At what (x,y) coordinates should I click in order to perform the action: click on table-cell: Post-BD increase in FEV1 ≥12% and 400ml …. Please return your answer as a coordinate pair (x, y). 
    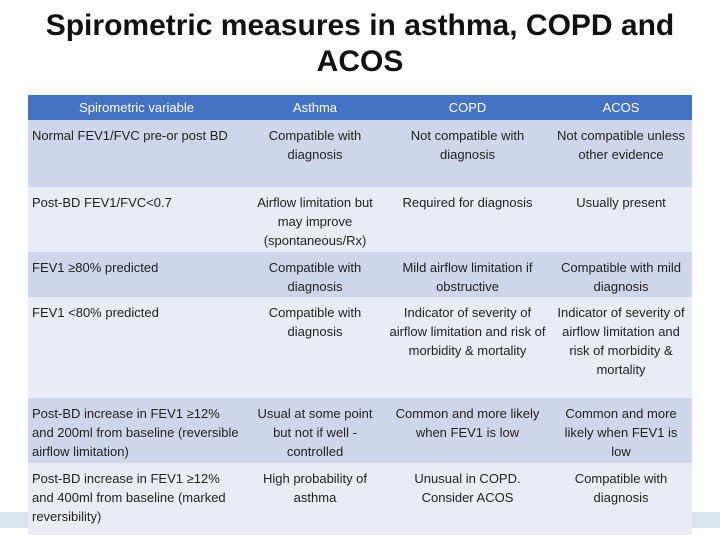
    Looking at the image, I should click on (136, 499).